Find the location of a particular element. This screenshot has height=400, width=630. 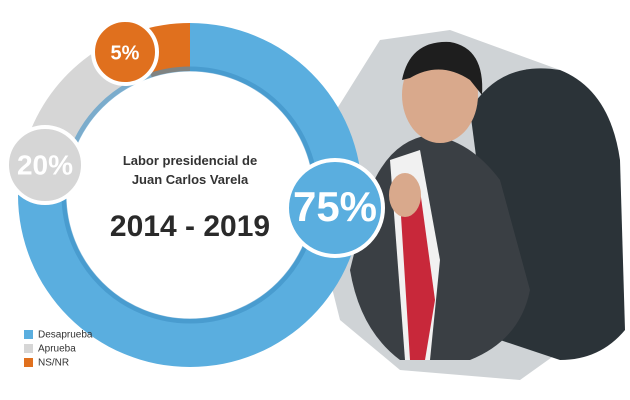

value-label: 5% is located at coordinates (125, 53).